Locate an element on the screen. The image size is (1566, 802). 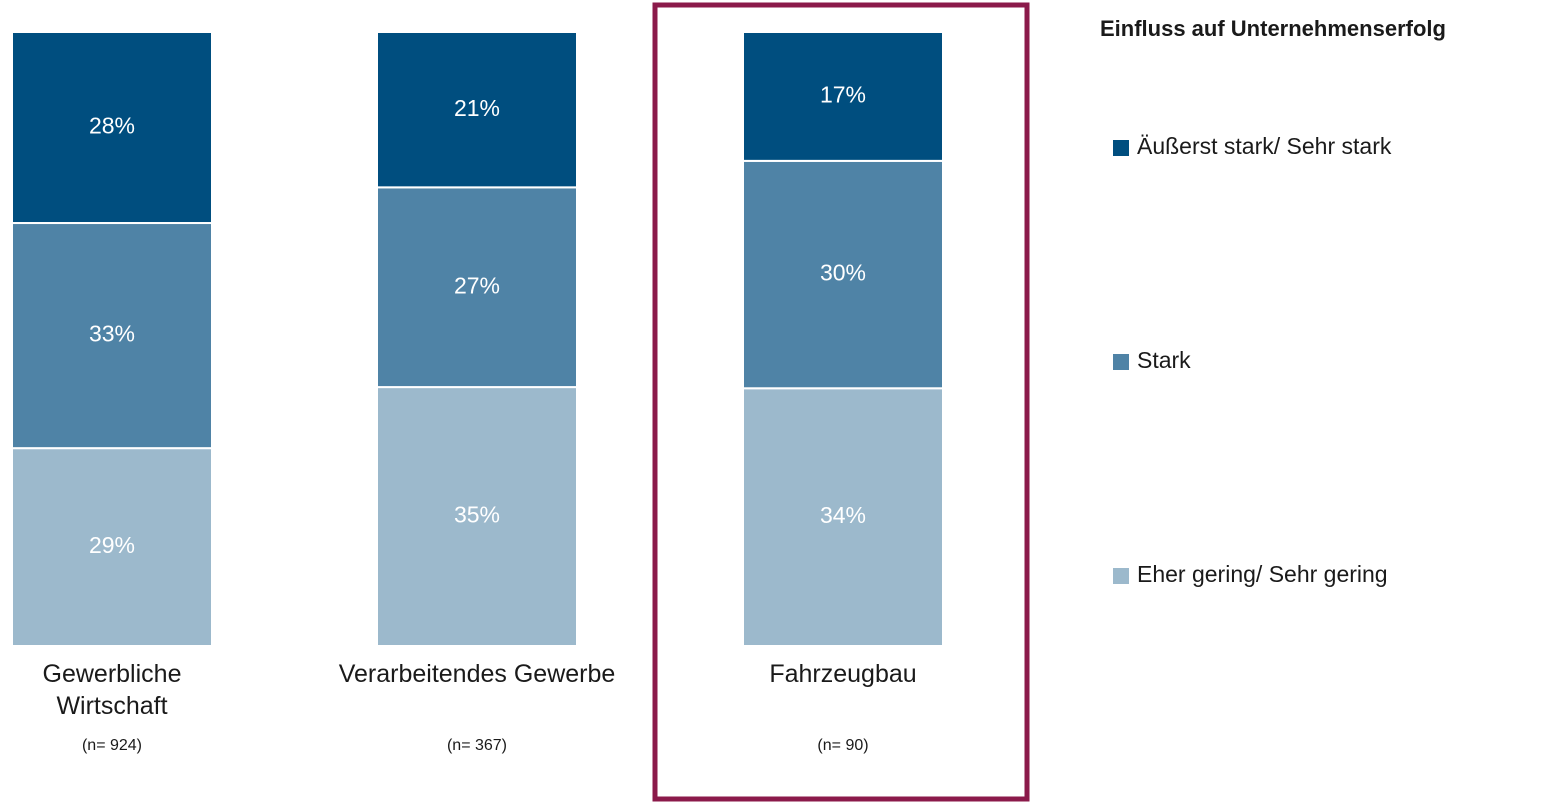
value-label: 21% is located at coordinates (477, 108).